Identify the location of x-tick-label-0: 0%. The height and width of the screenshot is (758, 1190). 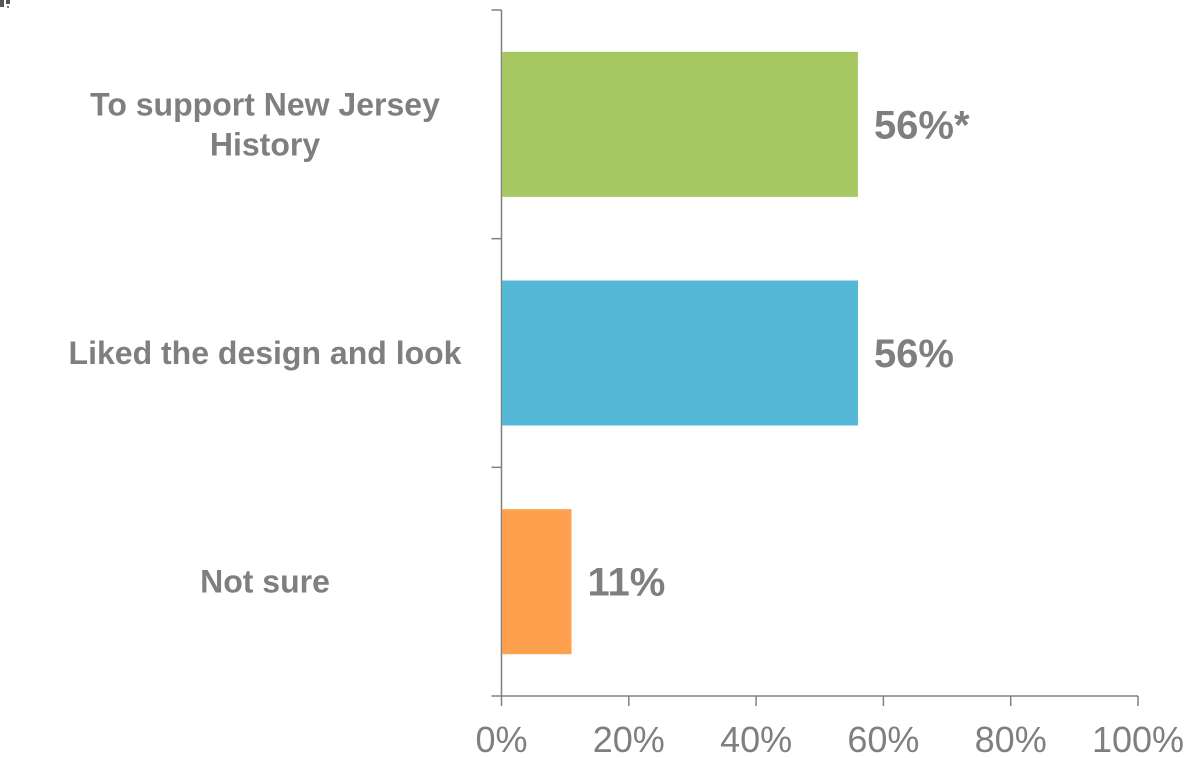
(501, 738).